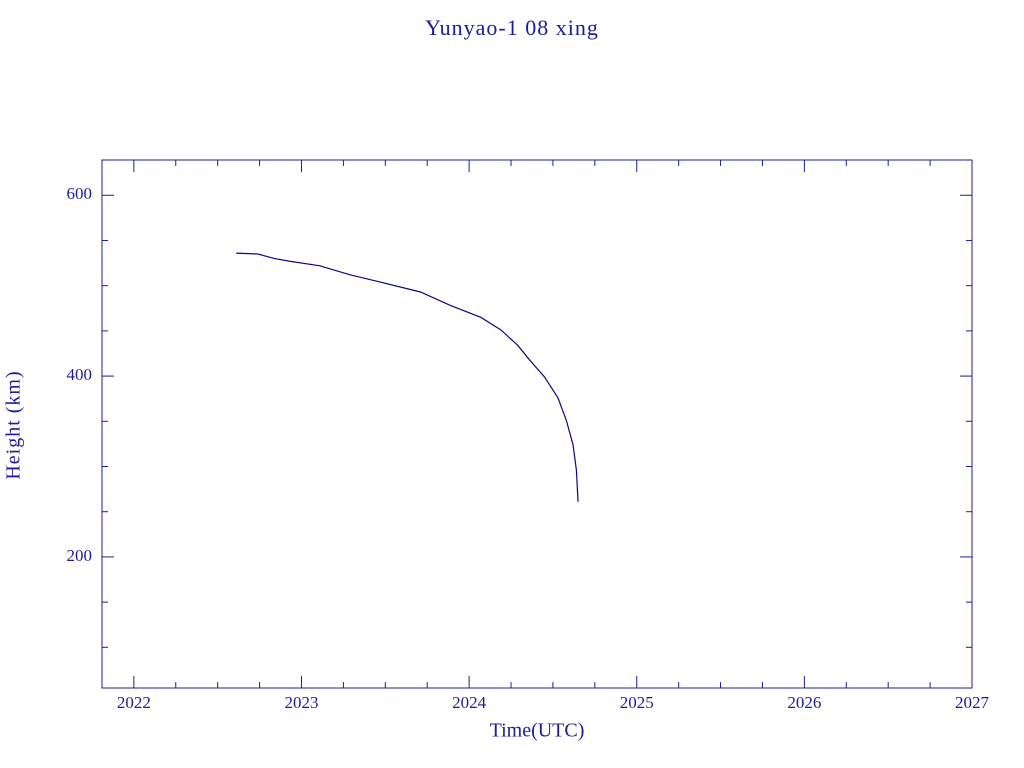 The image size is (1024, 768). I want to click on x-axis-label: Time(UTC), so click(537, 731).